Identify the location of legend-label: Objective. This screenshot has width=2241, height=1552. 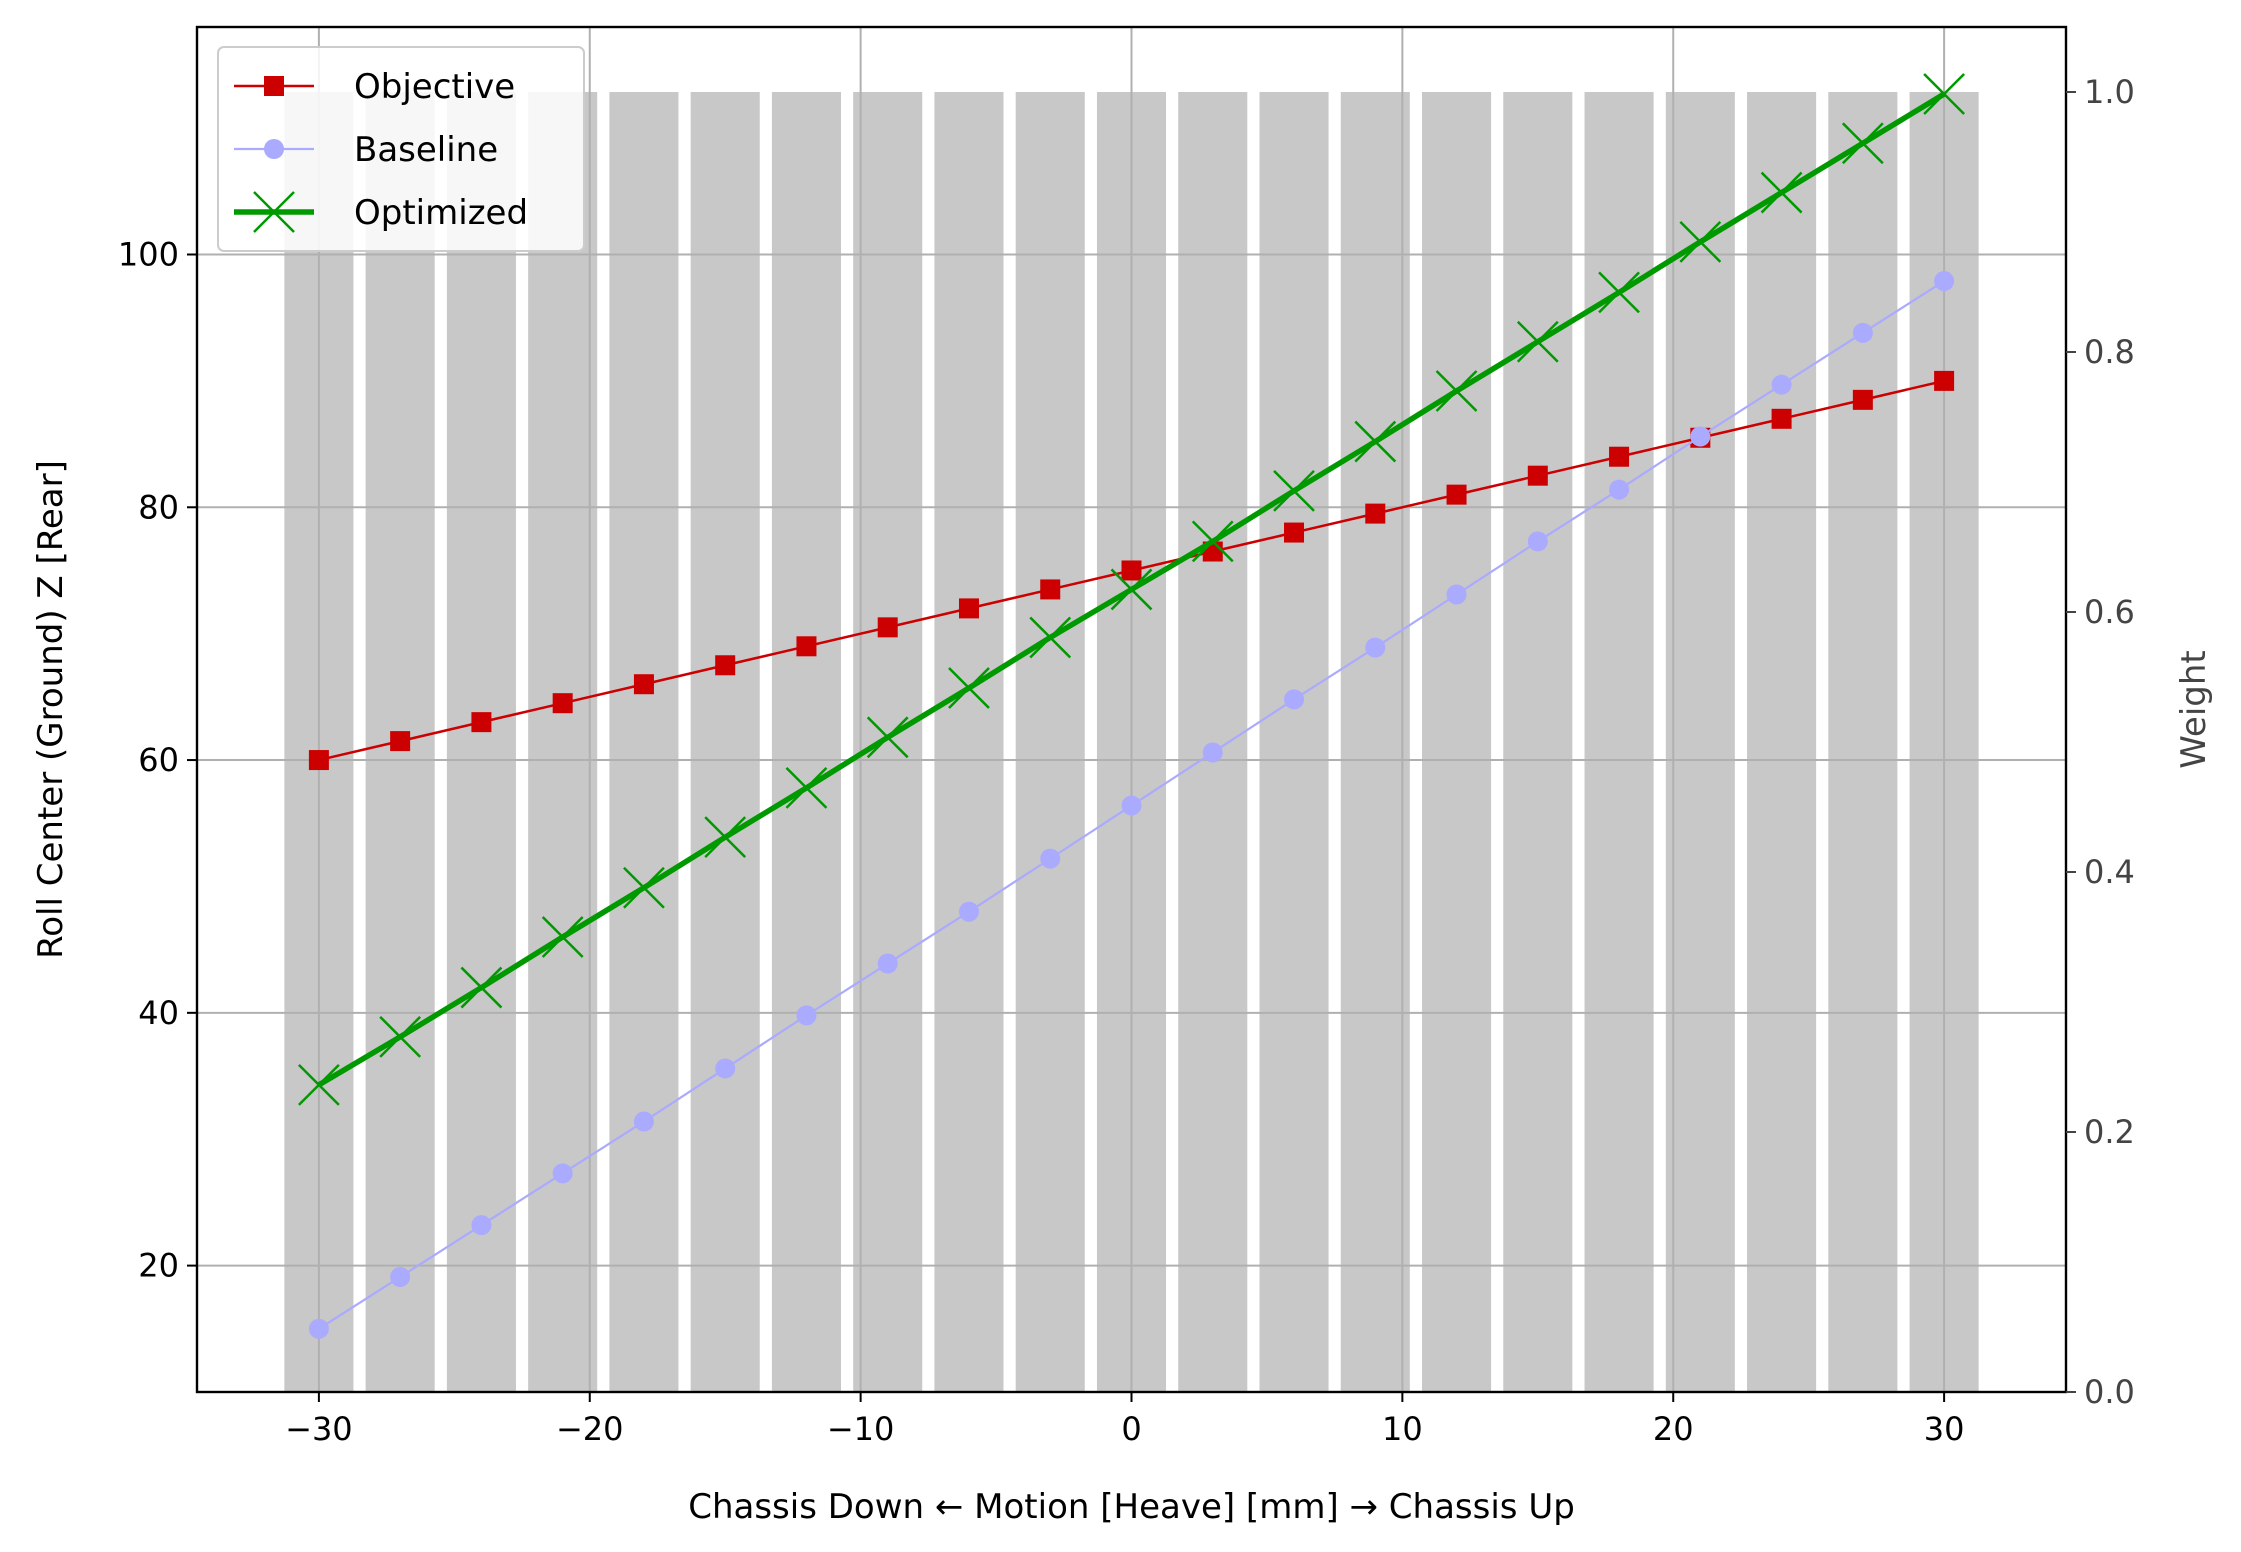
(434, 87).